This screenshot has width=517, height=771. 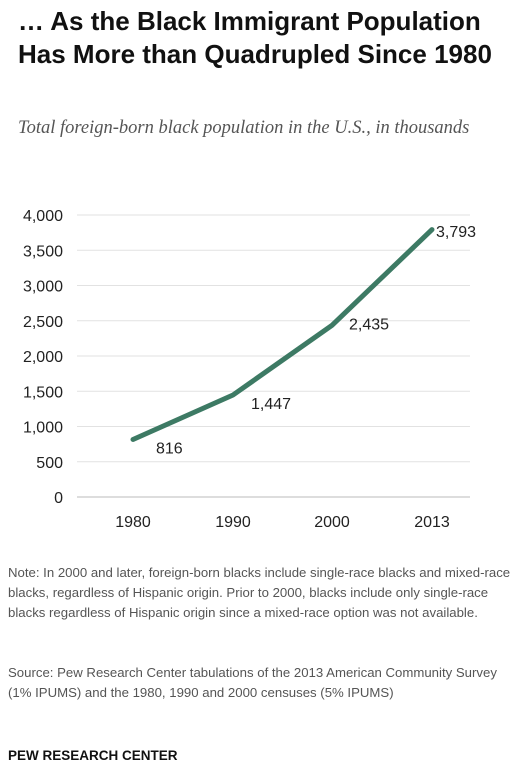 What do you see at coordinates (43, 251) in the screenshot?
I see `y-tick-label: 3,500` at bounding box center [43, 251].